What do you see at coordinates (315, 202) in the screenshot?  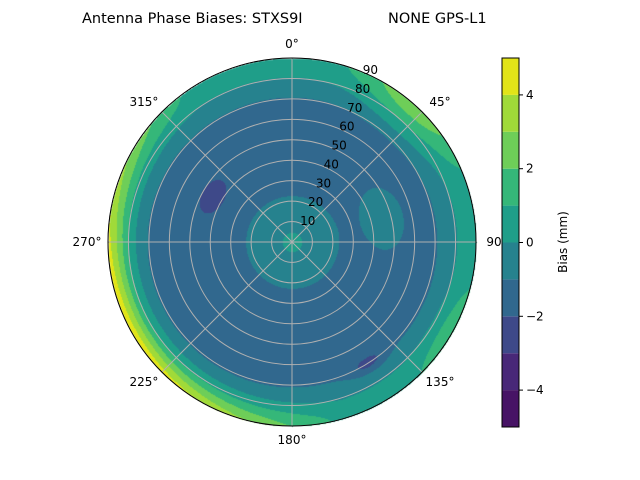 I see `radial-tick-label: 20` at bounding box center [315, 202].